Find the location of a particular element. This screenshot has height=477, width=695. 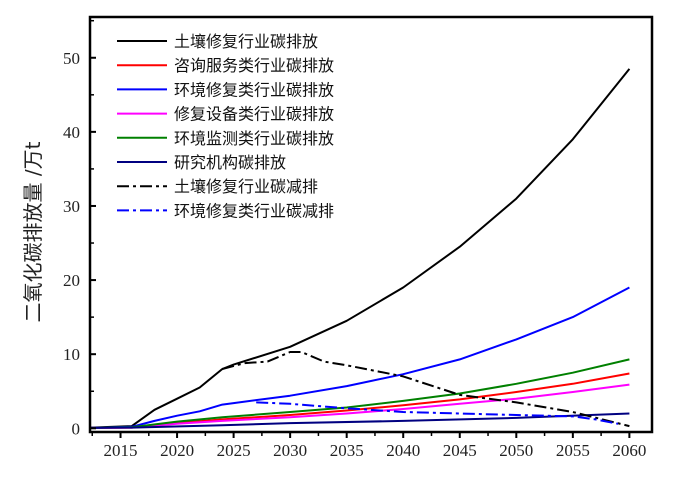

legend-label-0: 土壤修复行业碳排放 is located at coordinates (246, 41).